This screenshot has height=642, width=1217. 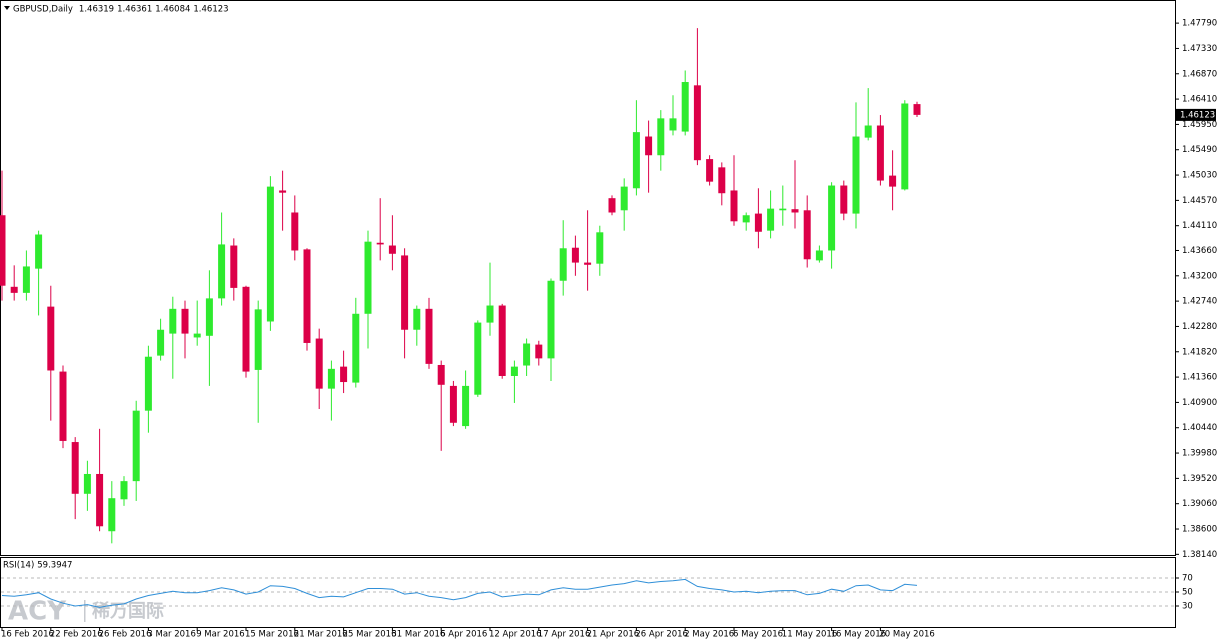 I want to click on y-tick-label: 1.38140, so click(x=1199, y=555).